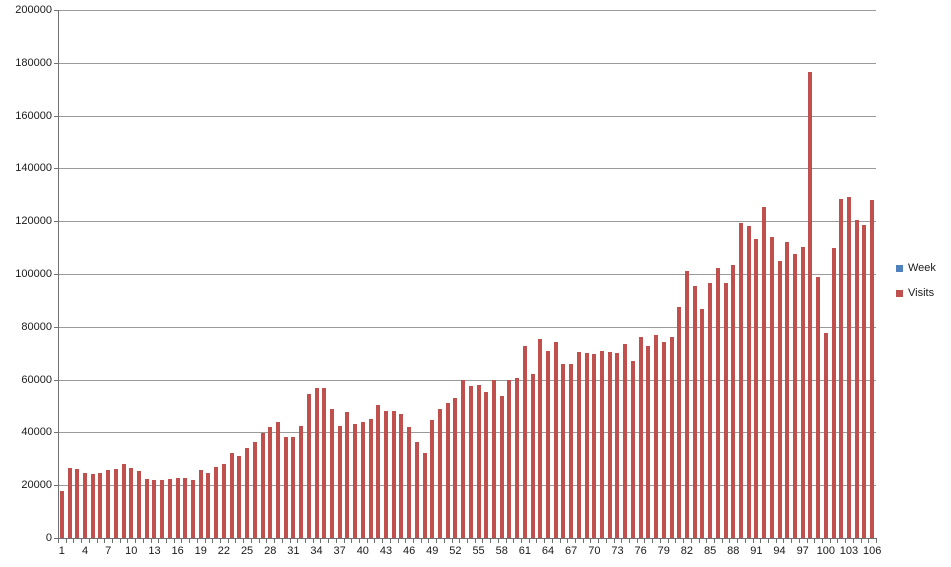 Image resolution: width=951 pixels, height=567 pixels. Describe the element at coordinates (36, 485) in the screenshot. I see `y-axis-tick-label: 20000` at that location.